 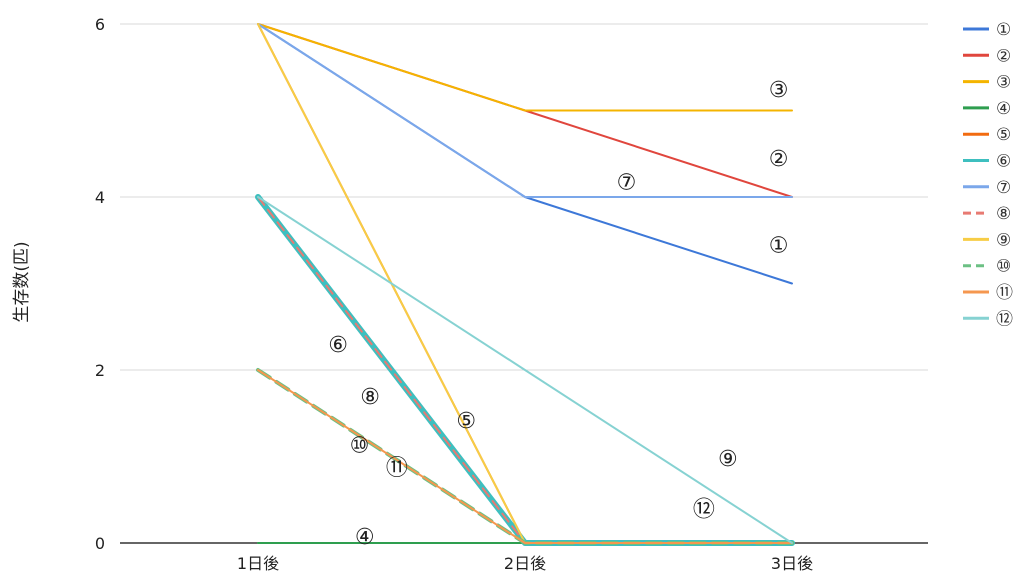 What do you see at coordinates (466, 421) in the screenshot?
I see `annotation-label: ⑤` at bounding box center [466, 421].